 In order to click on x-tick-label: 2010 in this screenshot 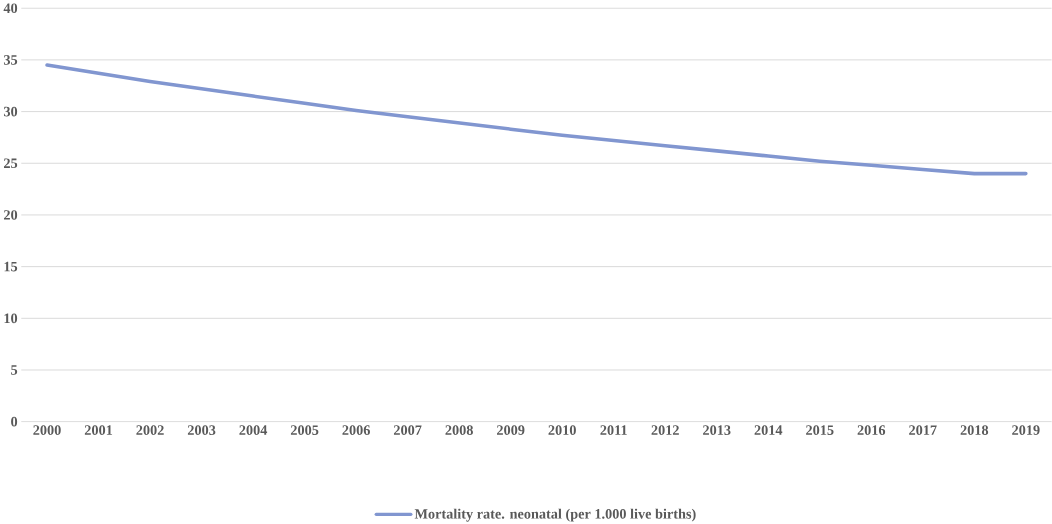, I will do `click(562, 430)`.